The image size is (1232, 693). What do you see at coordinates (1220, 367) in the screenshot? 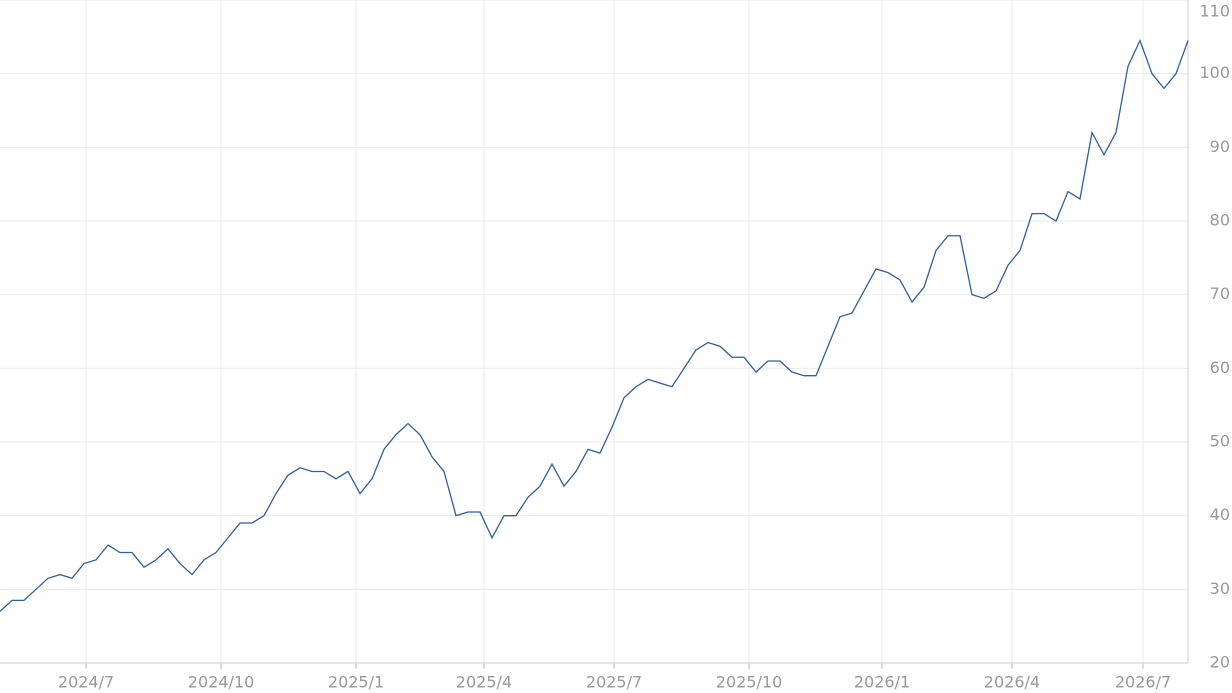
I see `y-tick-label: 60` at bounding box center [1220, 367].